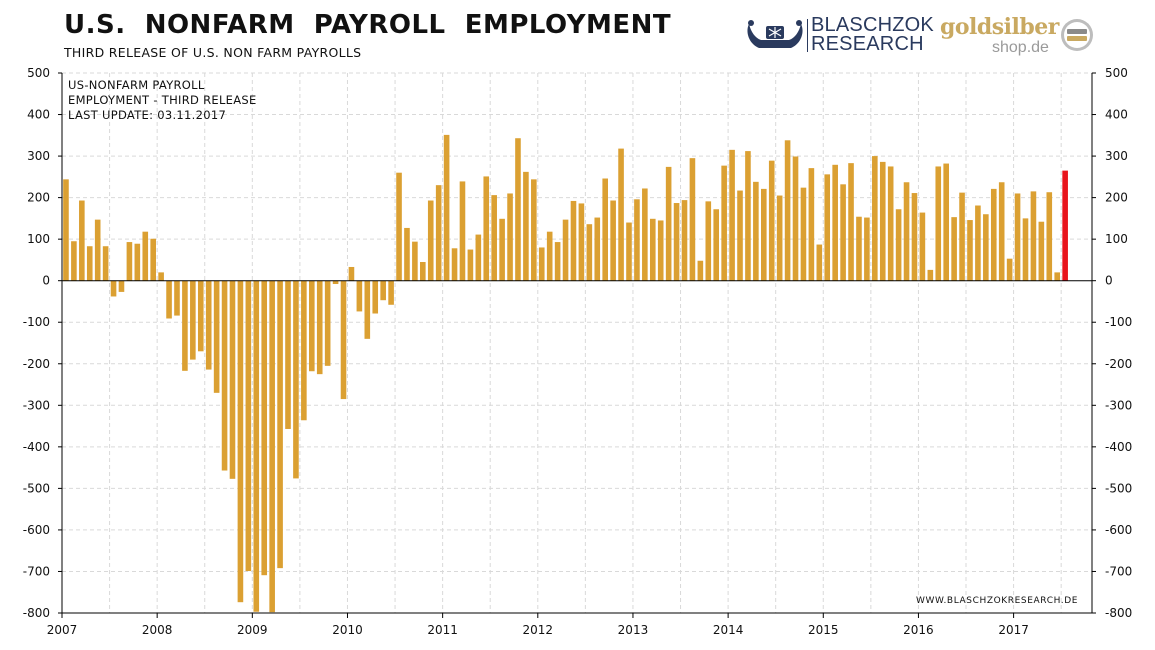 The image size is (1155, 650). Describe the element at coordinates (867, 44) in the screenshot. I see `blaschzok-logo-line2: RESEARCH` at that location.